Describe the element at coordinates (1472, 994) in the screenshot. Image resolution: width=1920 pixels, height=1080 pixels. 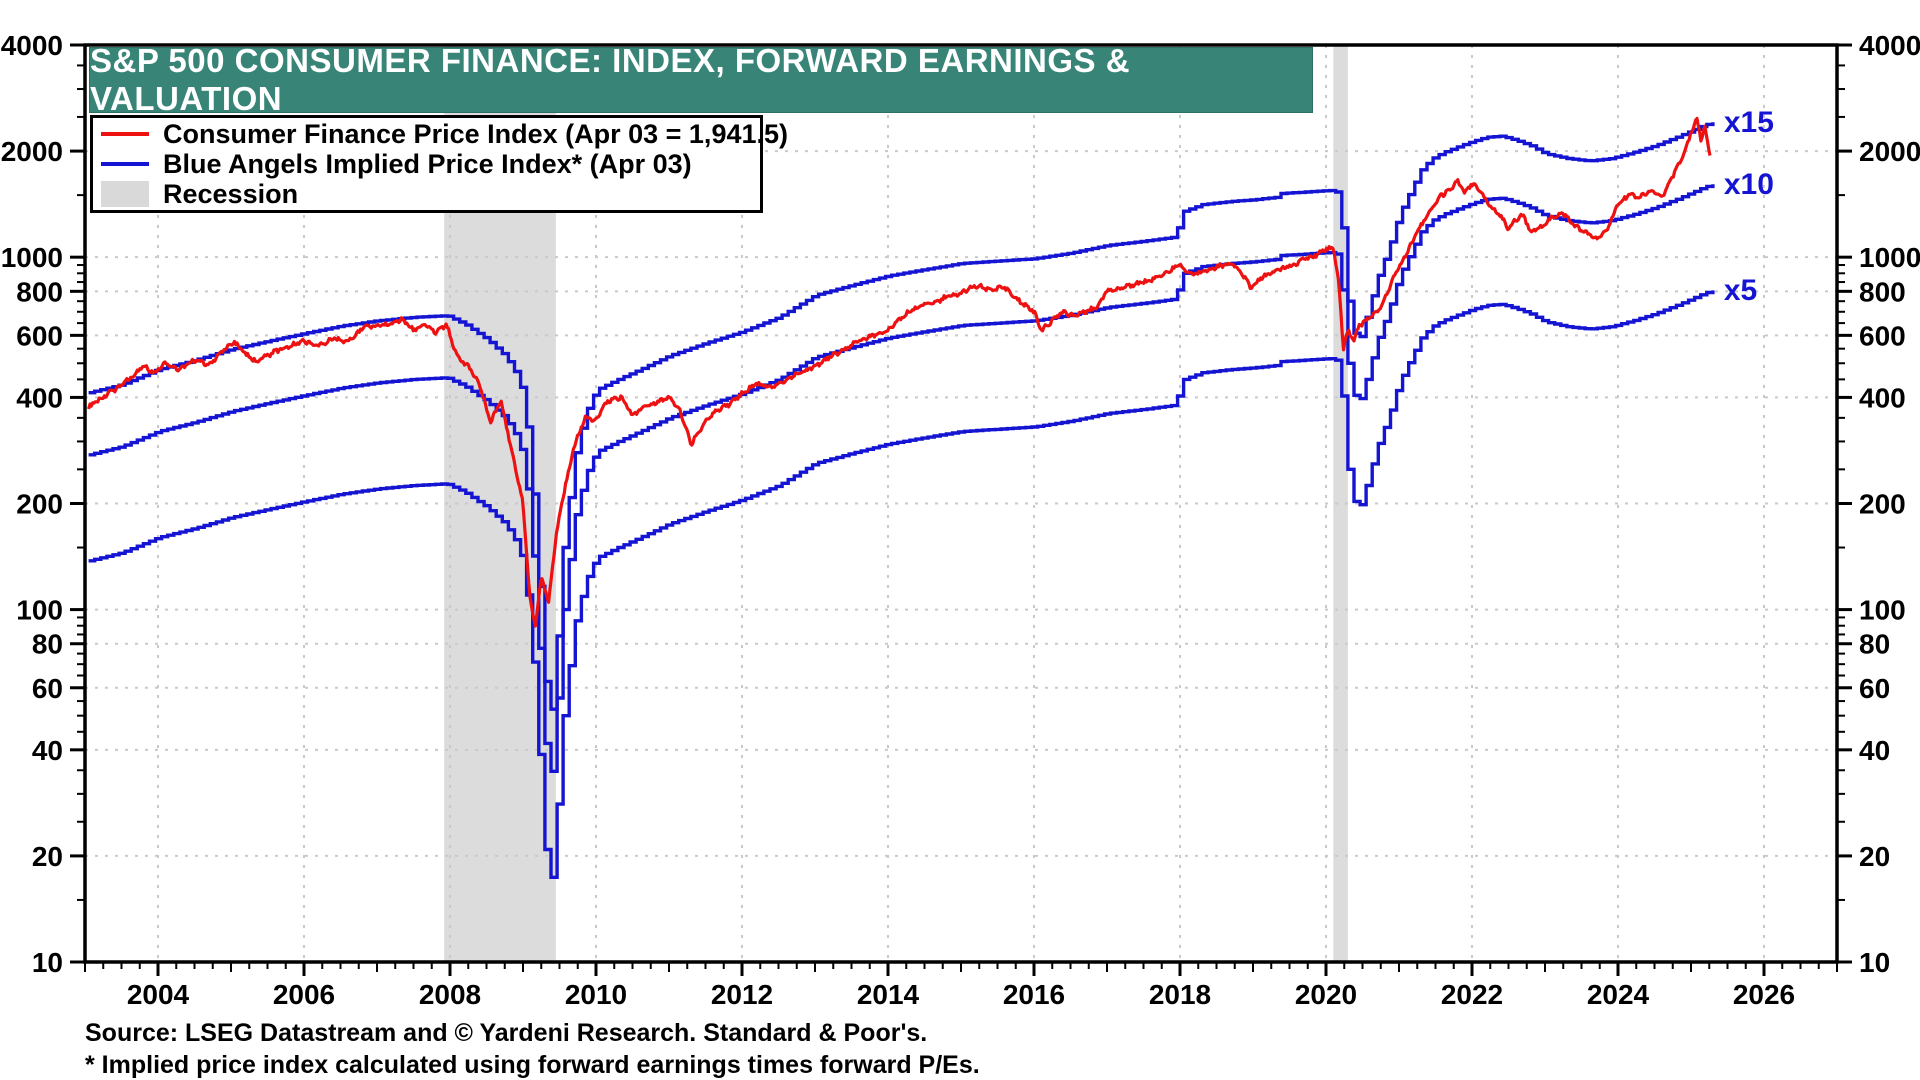
I see `x-axis-tick-label: 2022` at that location.